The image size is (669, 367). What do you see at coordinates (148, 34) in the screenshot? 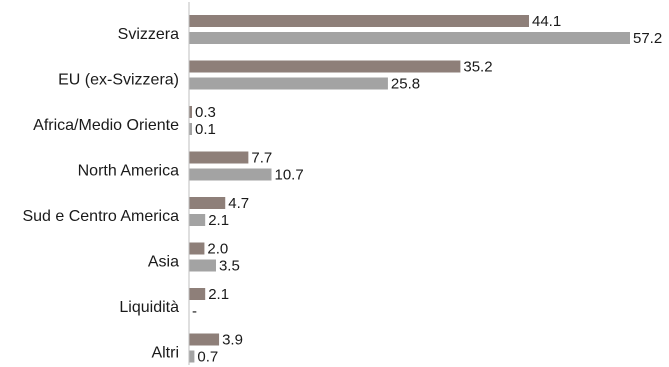
I see `category-label: Svizzera` at bounding box center [148, 34].